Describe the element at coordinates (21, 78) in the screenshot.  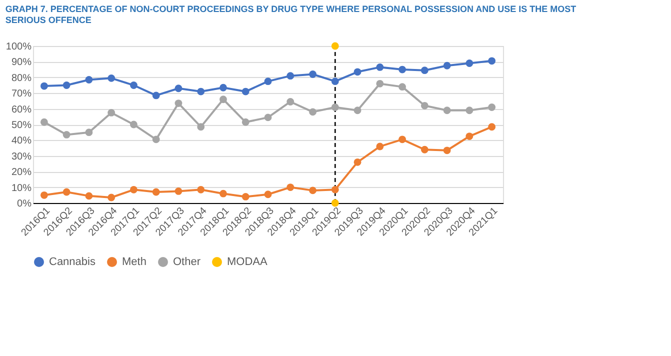
I see `y-tick-label: 80%` at that location.